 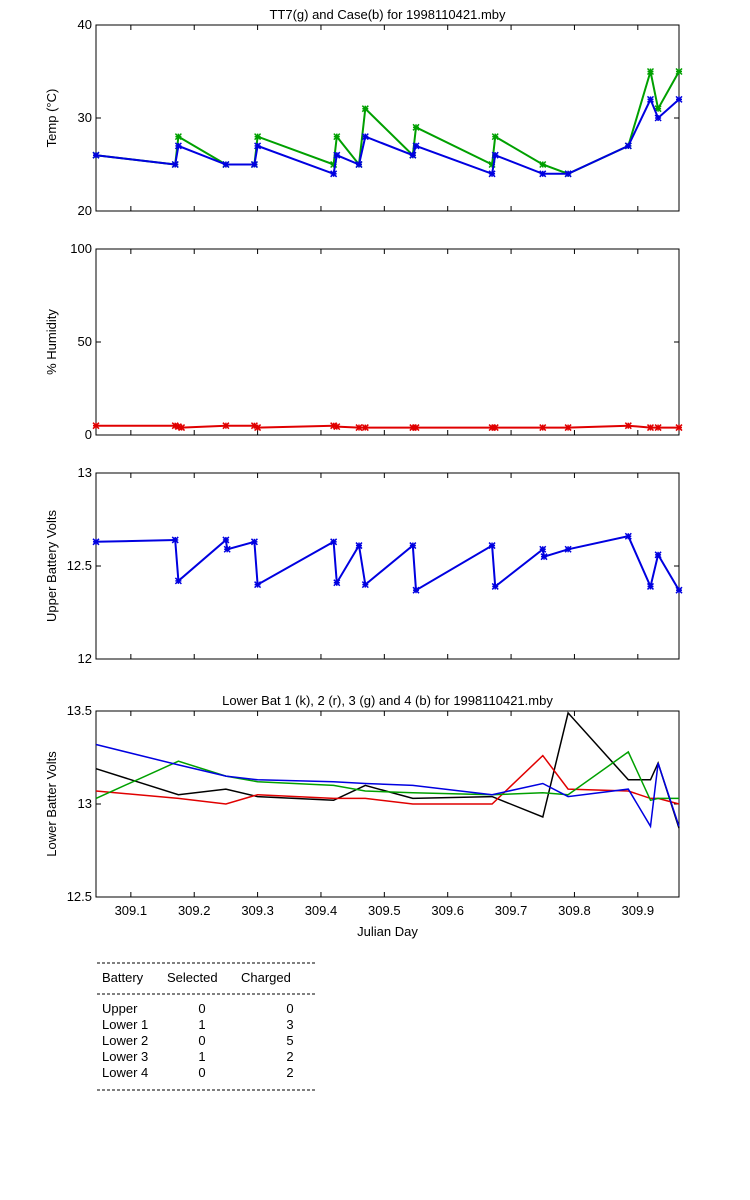 What do you see at coordinates (511, 910) in the screenshot?
I see `x-tick-label: 309.7` at bounding box center [511, 910].